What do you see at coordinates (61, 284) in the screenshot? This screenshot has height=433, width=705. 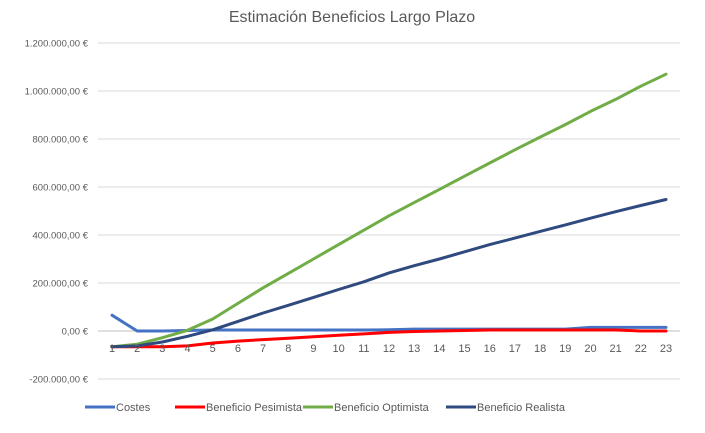 I see `y-tick-label: 200.000,00 €` at bounding box center [61, 284].